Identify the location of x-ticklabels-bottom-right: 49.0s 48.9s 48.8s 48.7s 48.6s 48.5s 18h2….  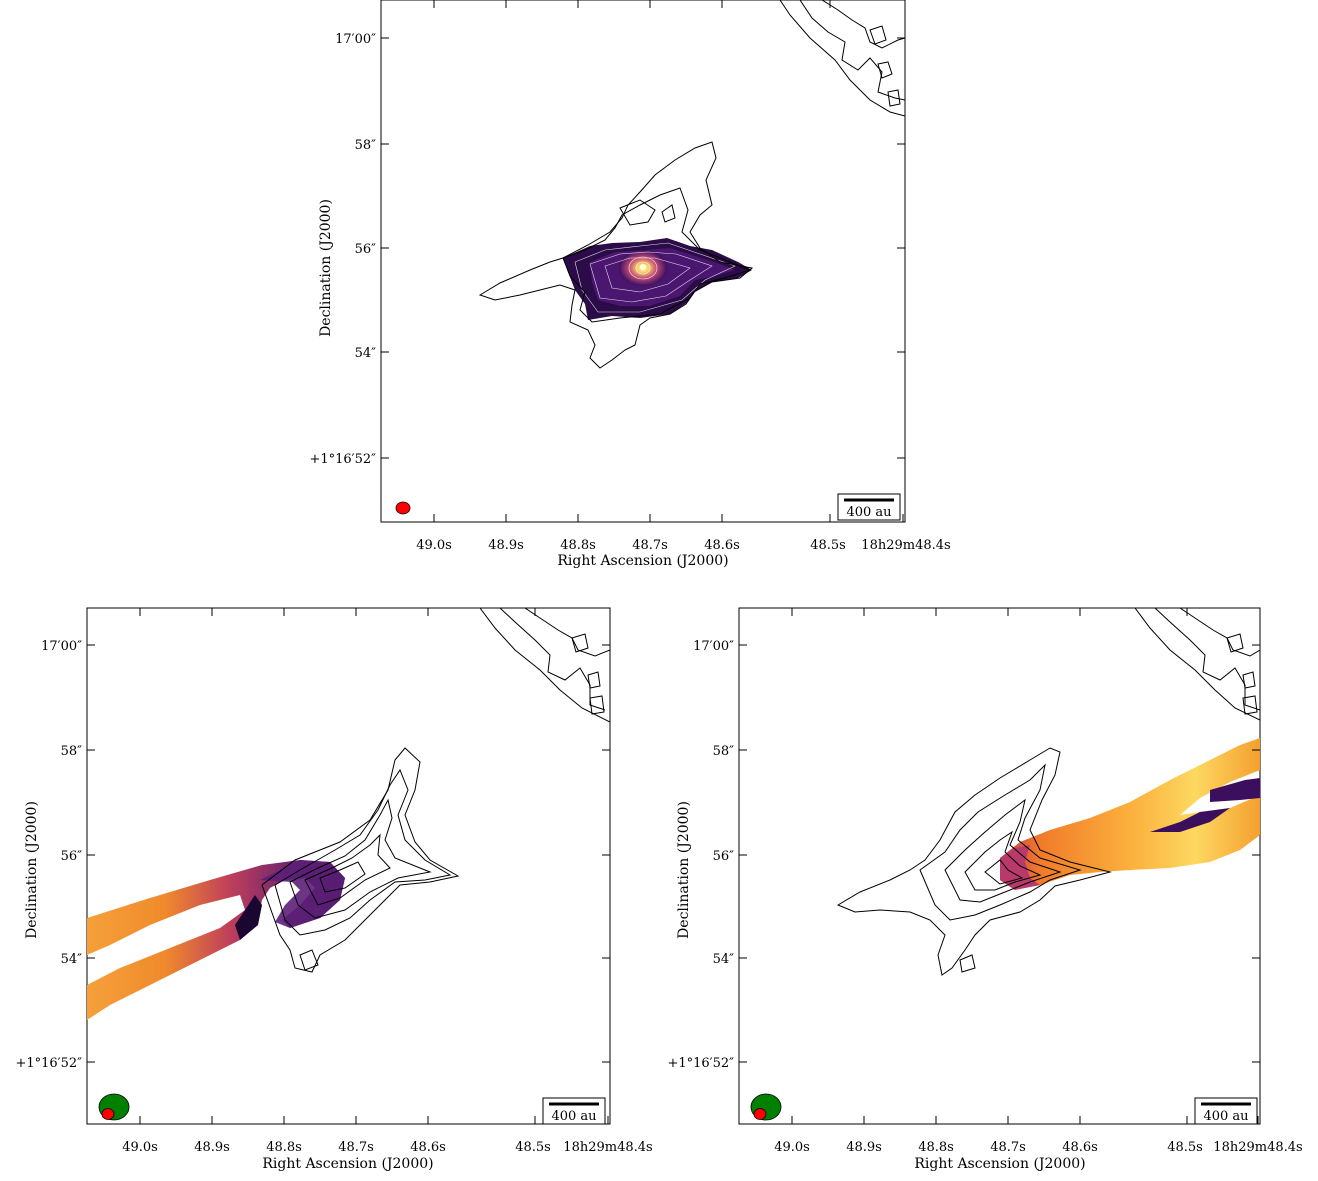
(1038, 1147).